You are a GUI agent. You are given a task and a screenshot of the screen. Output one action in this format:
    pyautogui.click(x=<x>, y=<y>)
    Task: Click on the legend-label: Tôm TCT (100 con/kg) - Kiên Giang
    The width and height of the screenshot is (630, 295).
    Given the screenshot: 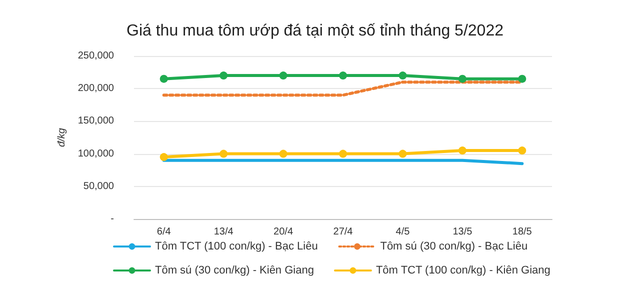 What is the action you would take?
    pyautogui.click(x=463, y=270)
    